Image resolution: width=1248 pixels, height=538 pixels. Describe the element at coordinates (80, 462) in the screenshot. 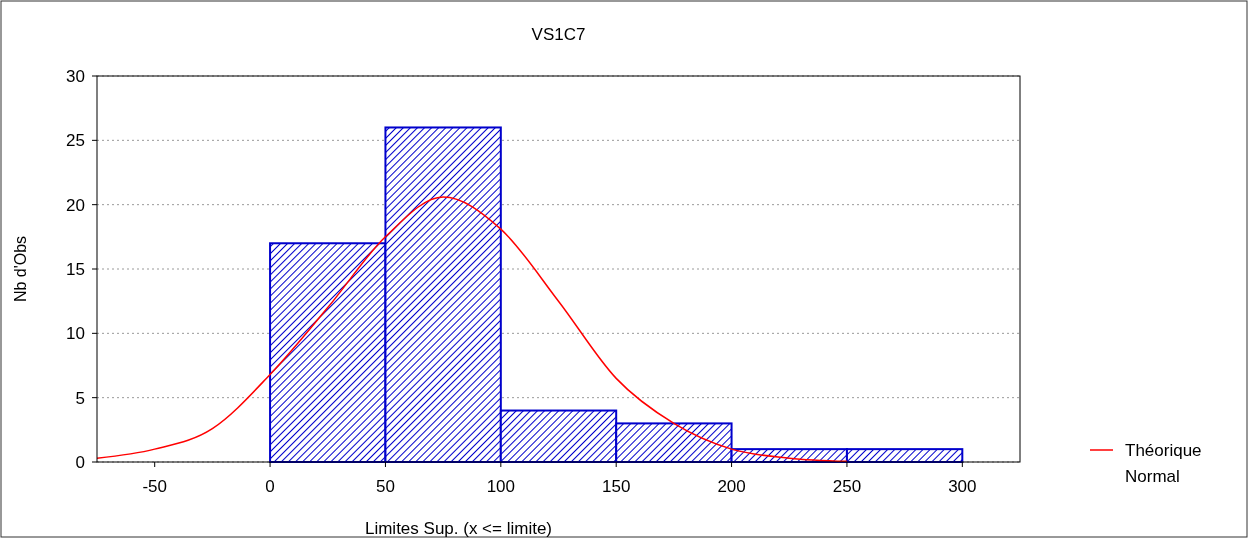

I see `y-tick-label: 0` at that location.